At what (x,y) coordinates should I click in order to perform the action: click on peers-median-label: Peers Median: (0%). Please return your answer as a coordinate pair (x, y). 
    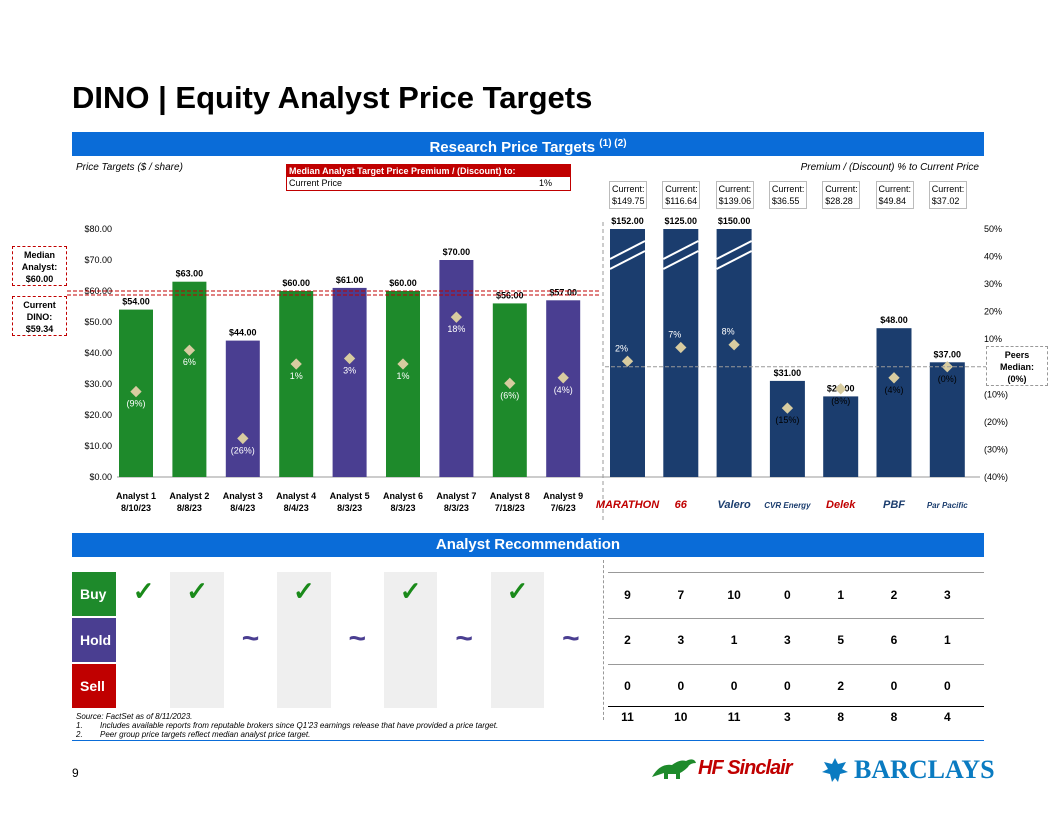
    Looking at the image, I should click on (1017, 366).